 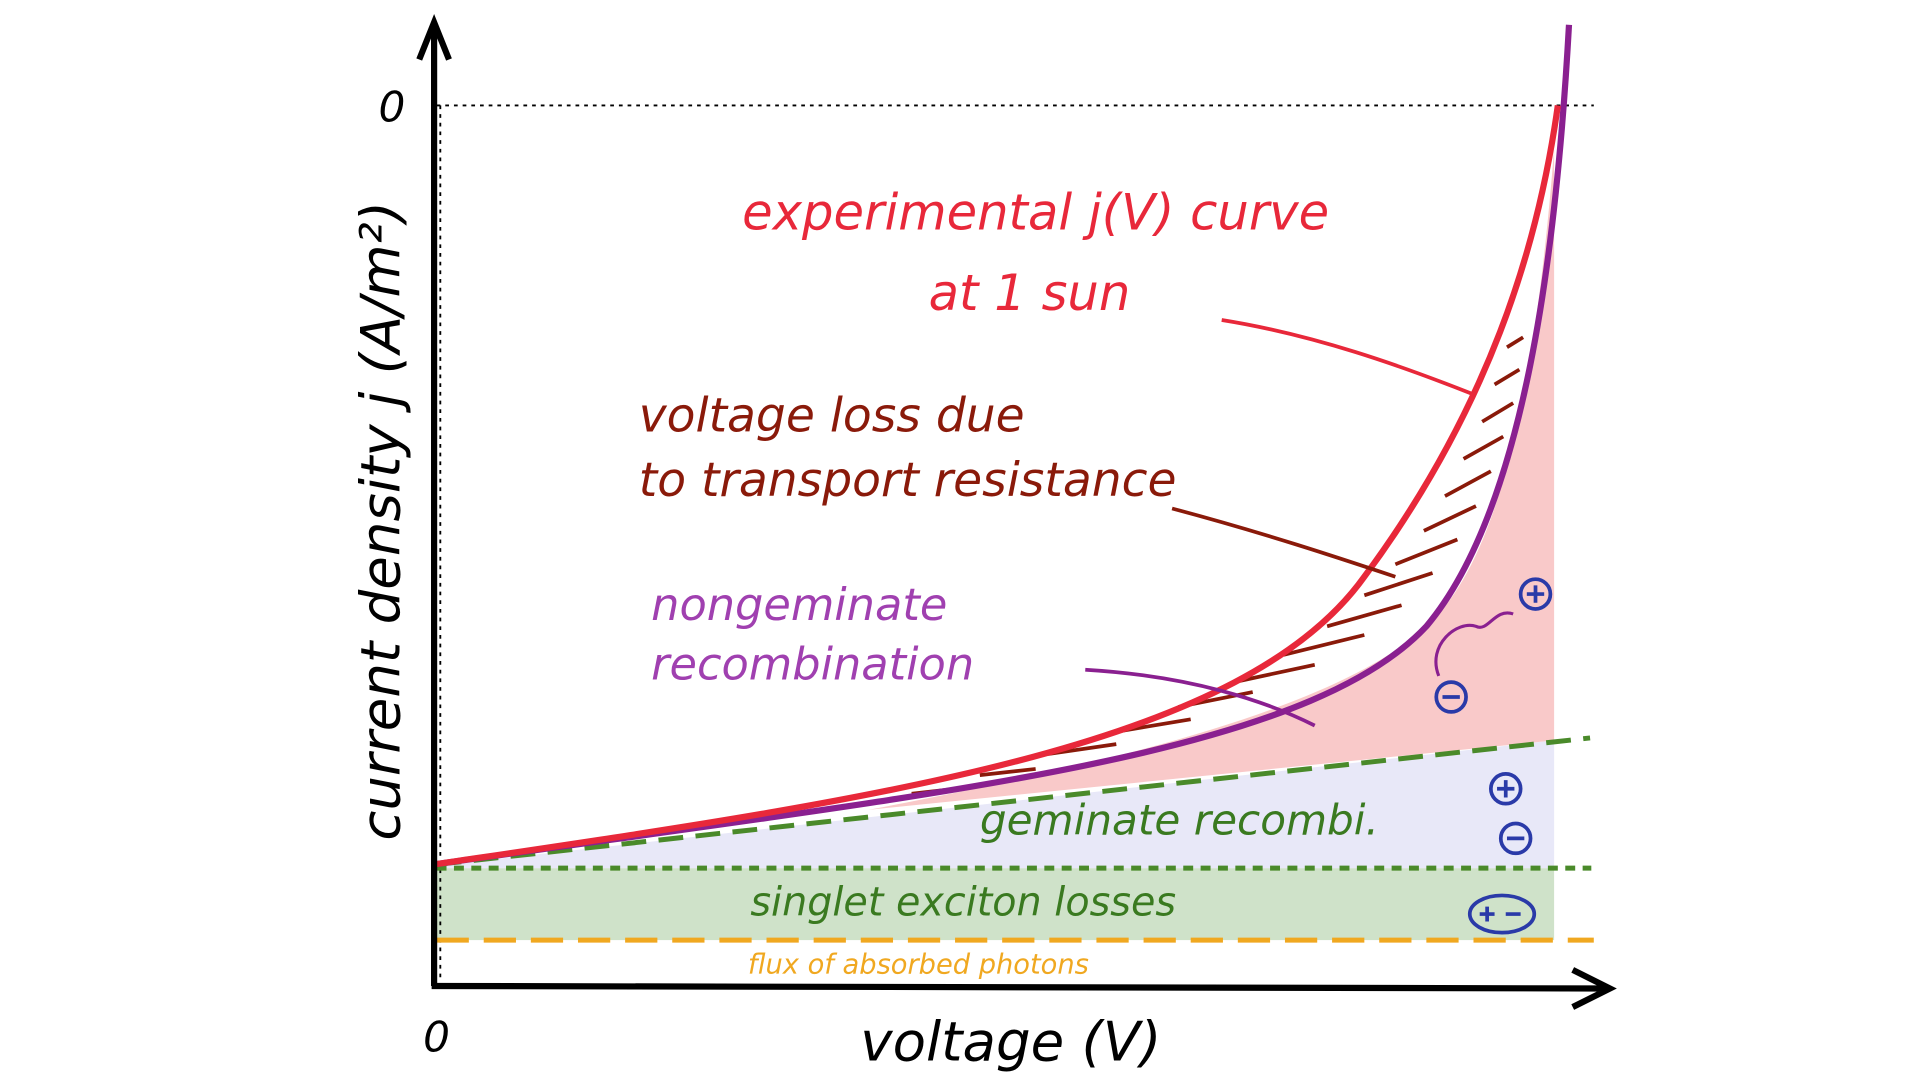 I want to click on nongeminate-pointer, so click(x=1200, y=697).